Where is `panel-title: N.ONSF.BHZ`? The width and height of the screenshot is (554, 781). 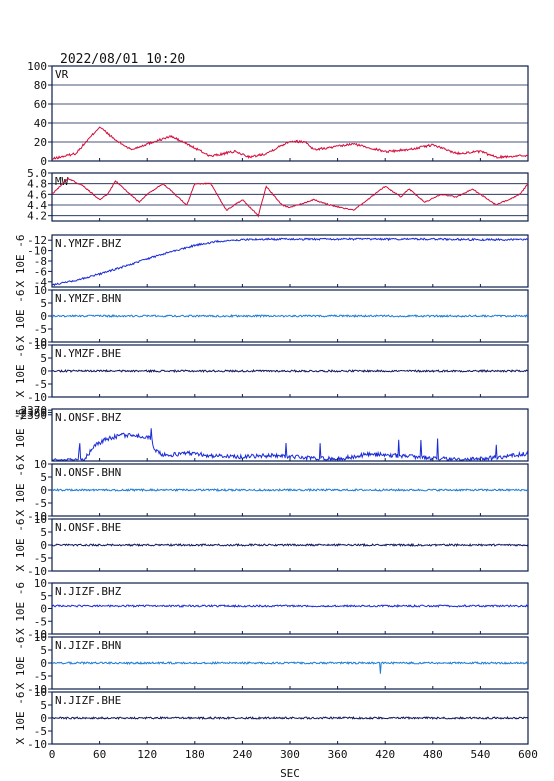 panel-title: N.ONSF.BHZ is located at coordinates (88, 417).